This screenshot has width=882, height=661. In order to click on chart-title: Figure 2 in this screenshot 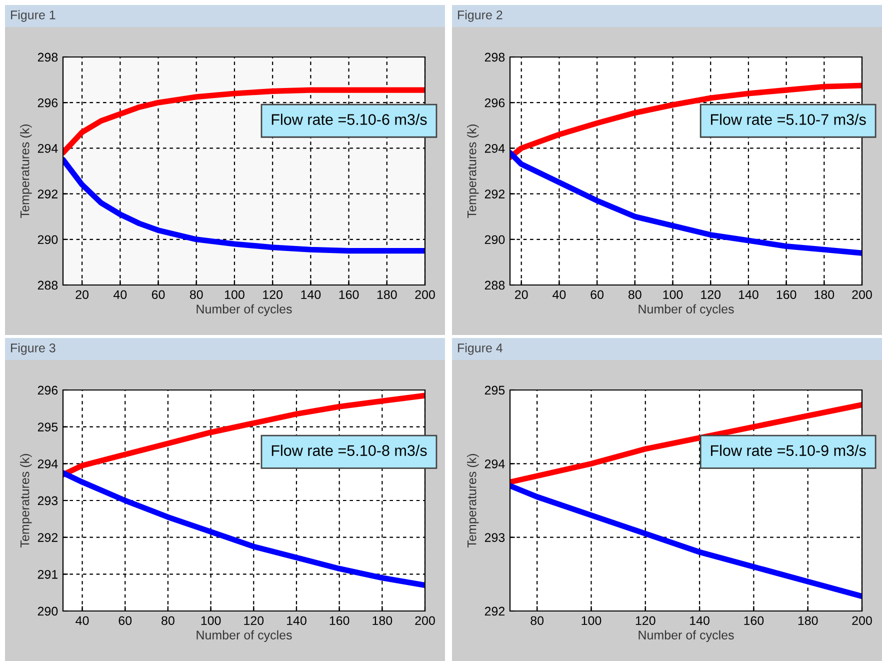, I will do `click(480, 16)`.